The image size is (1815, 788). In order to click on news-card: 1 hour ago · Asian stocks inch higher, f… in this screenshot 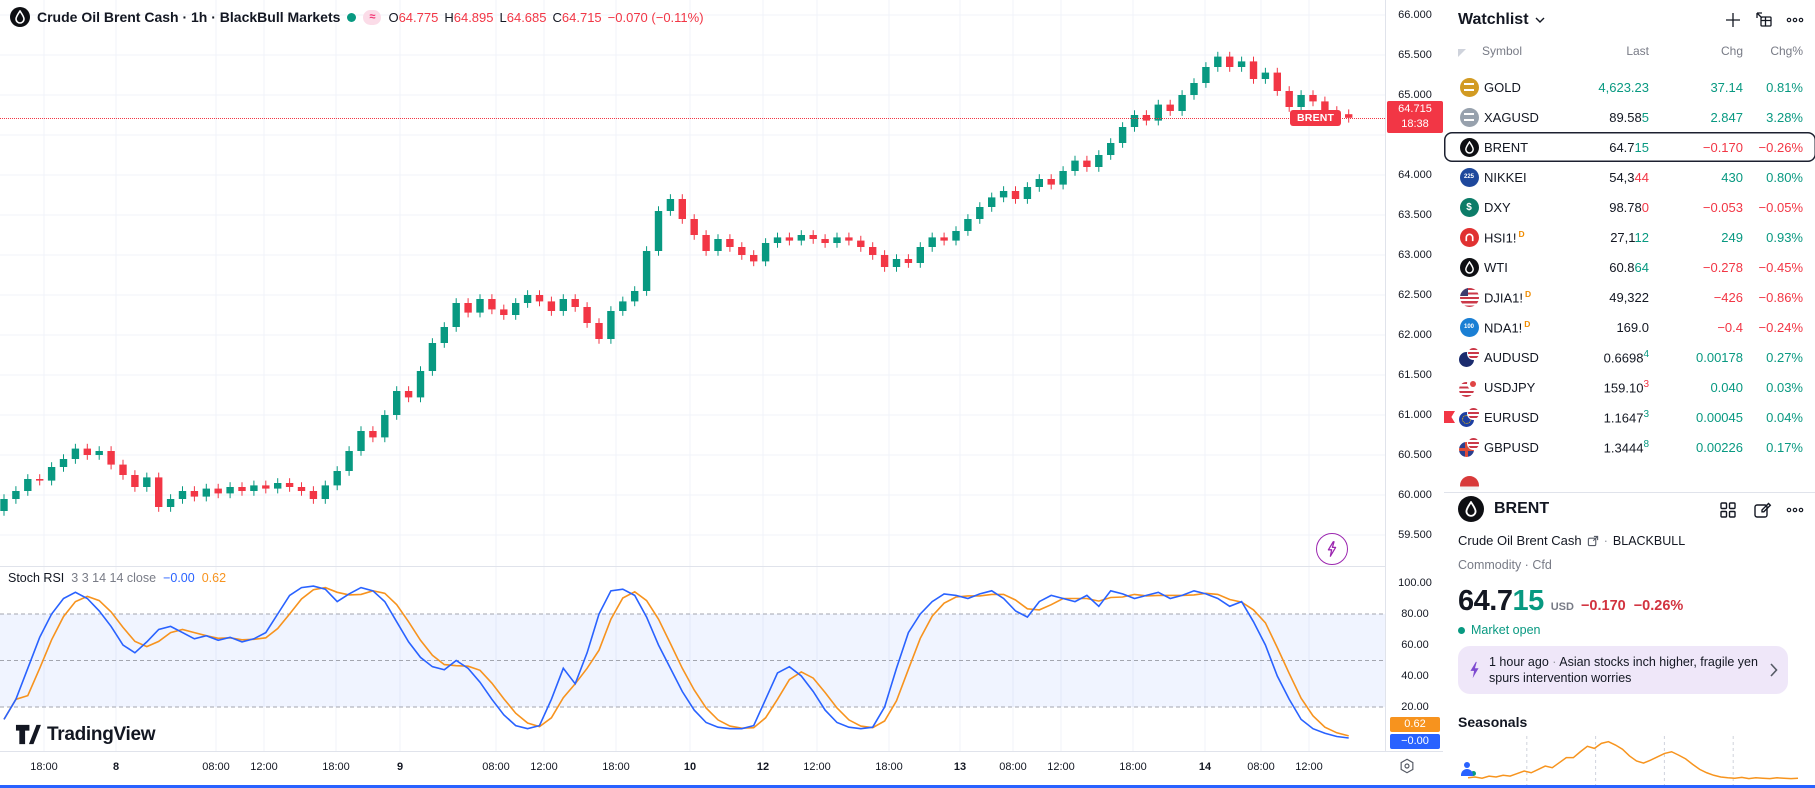, I will do `click(1623, 670)`.